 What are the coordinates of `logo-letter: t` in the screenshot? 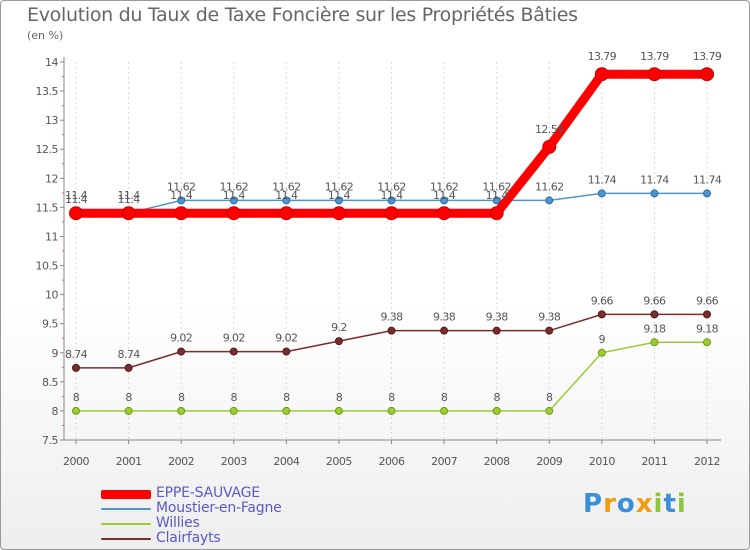 It's located at (670, 504).